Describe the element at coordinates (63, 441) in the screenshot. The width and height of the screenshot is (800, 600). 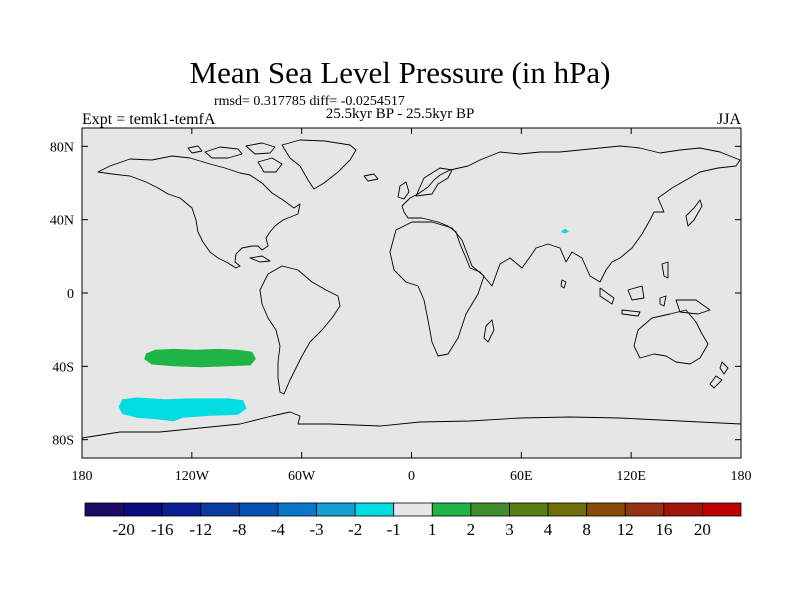
I see `lat-tick-label: 80S` at that location.